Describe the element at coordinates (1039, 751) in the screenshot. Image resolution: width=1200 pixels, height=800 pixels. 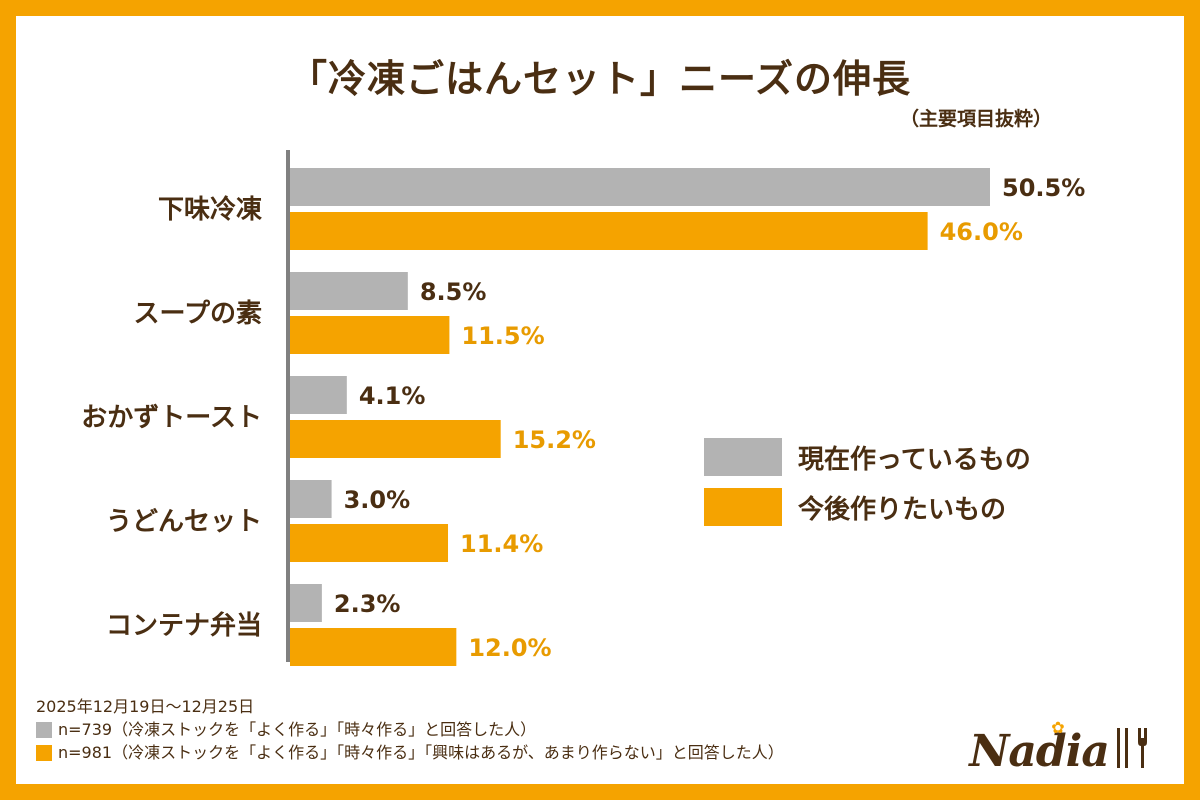
I see `logo-text: Nadia` at that location.